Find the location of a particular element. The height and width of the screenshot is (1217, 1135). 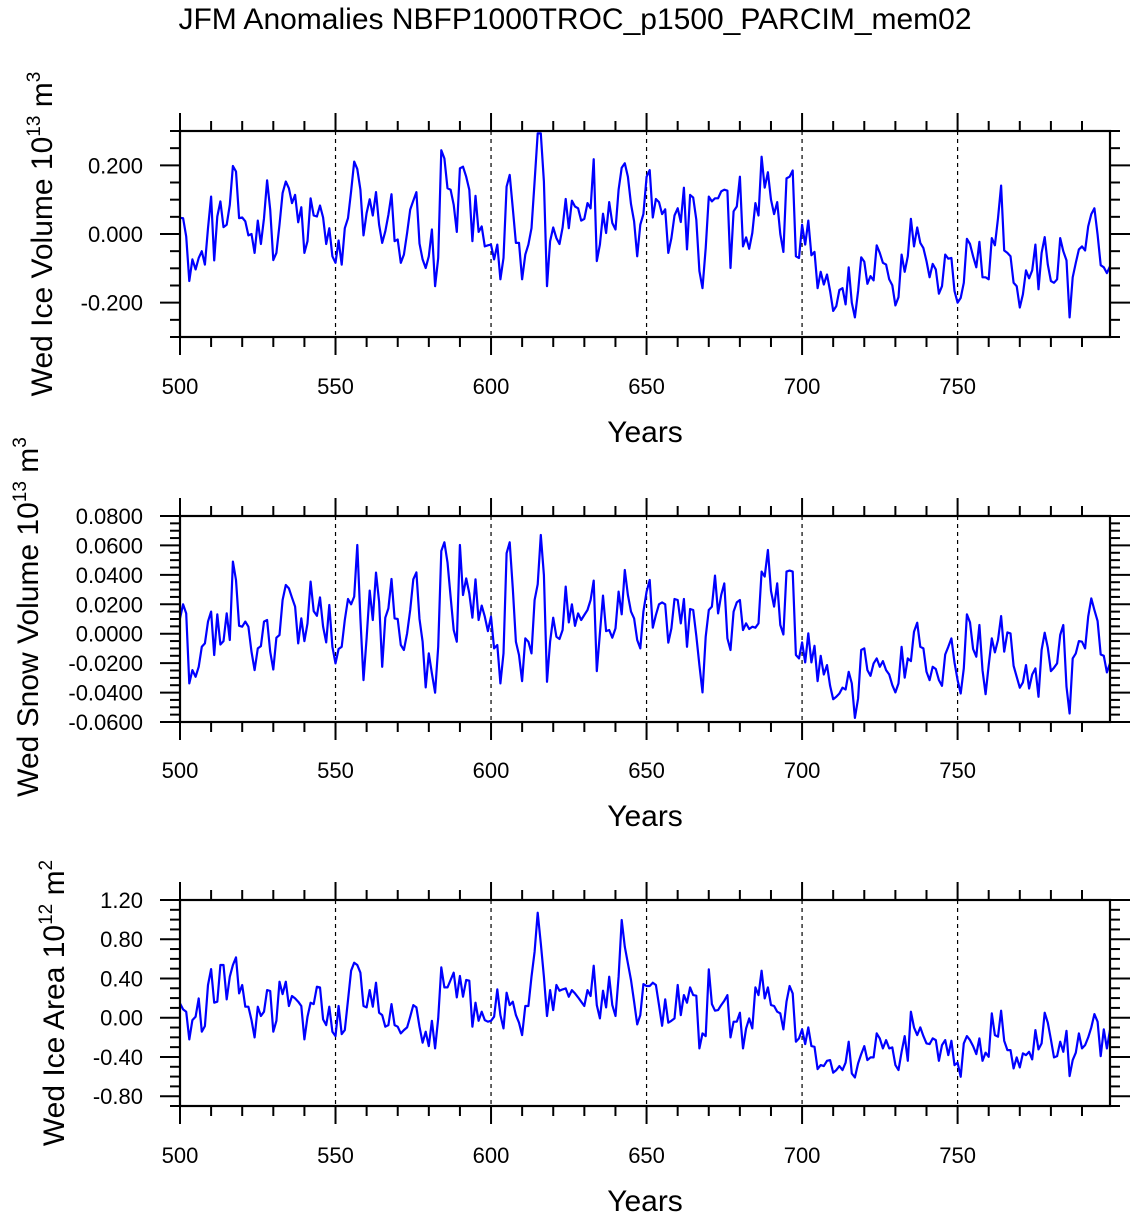

y-tick-label: -0.0600 is located at coordinates (105, 722).